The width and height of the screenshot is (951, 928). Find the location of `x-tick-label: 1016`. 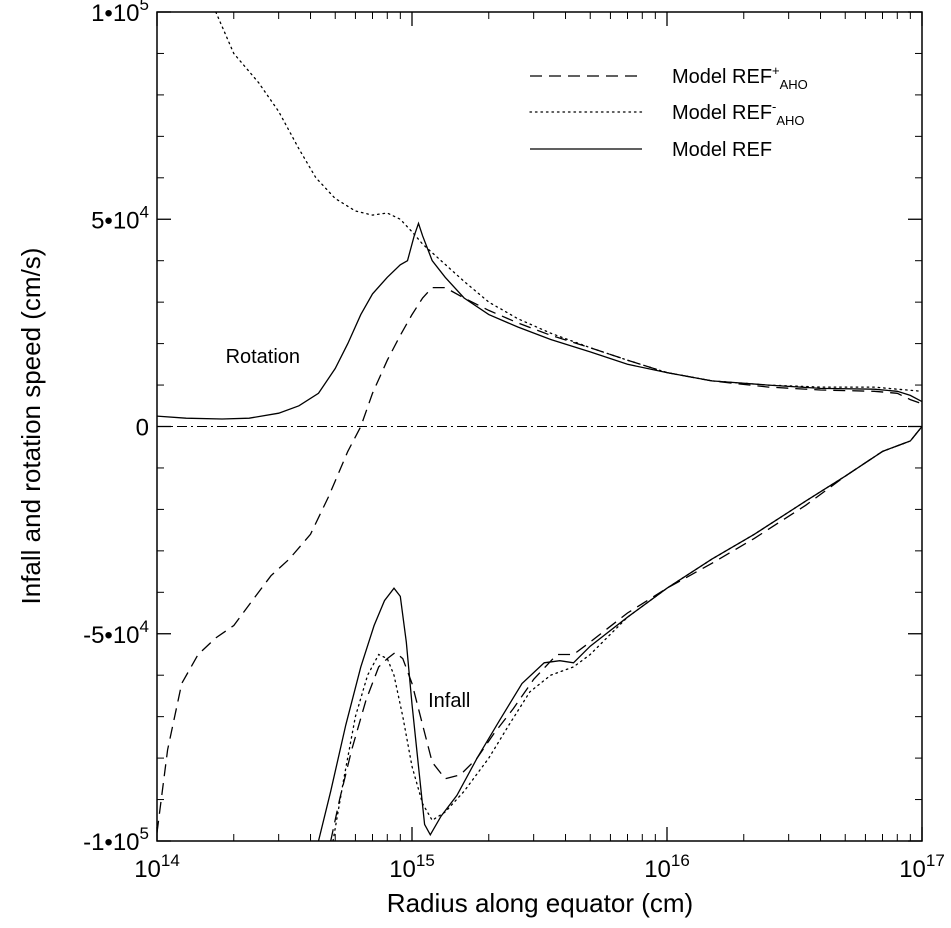

x-tick-label: 1016 is located at coordinates (667, 867).